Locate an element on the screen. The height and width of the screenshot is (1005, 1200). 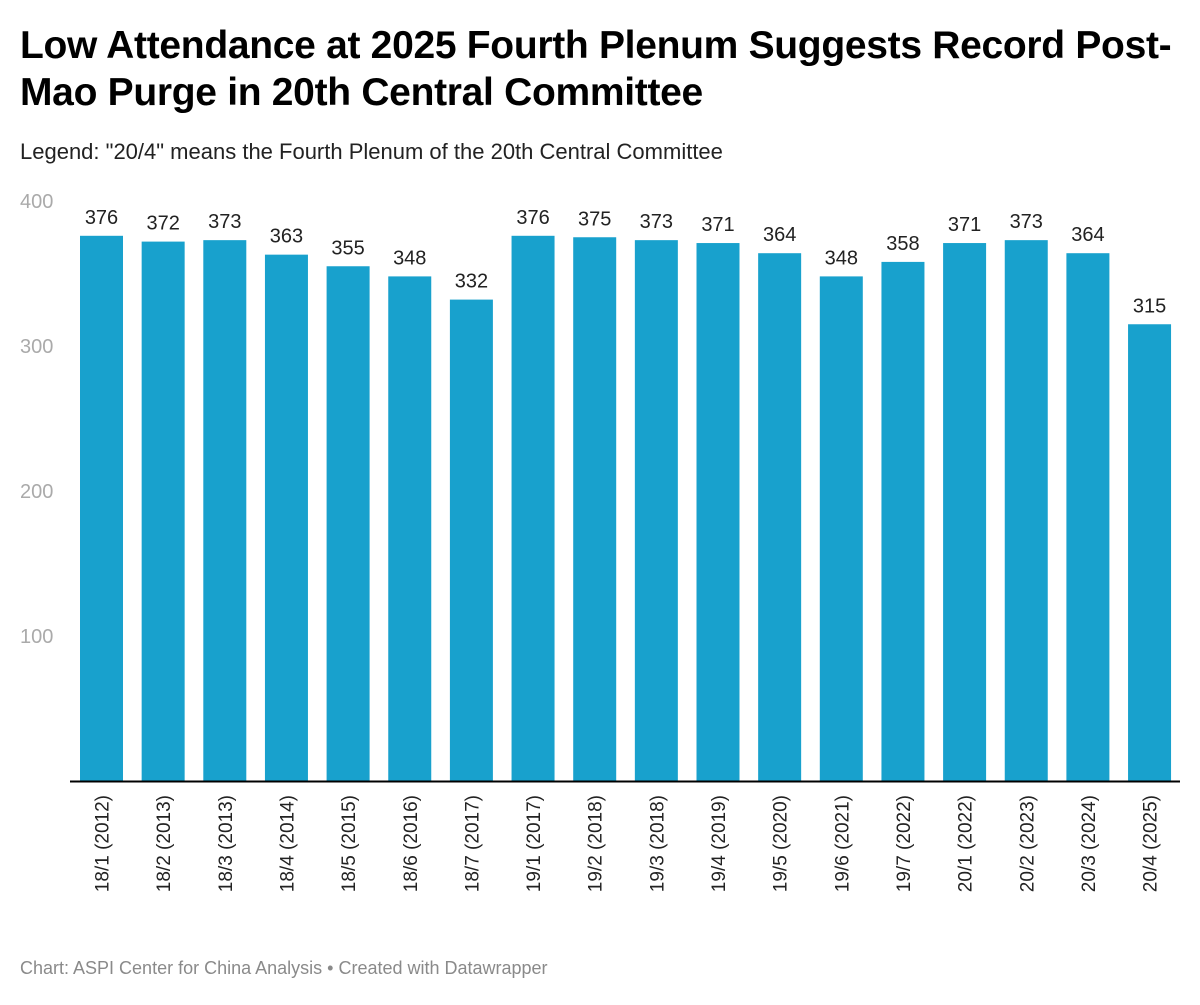
x-tick-label: 18/6 (2016) is located at coordinates (411, 843).